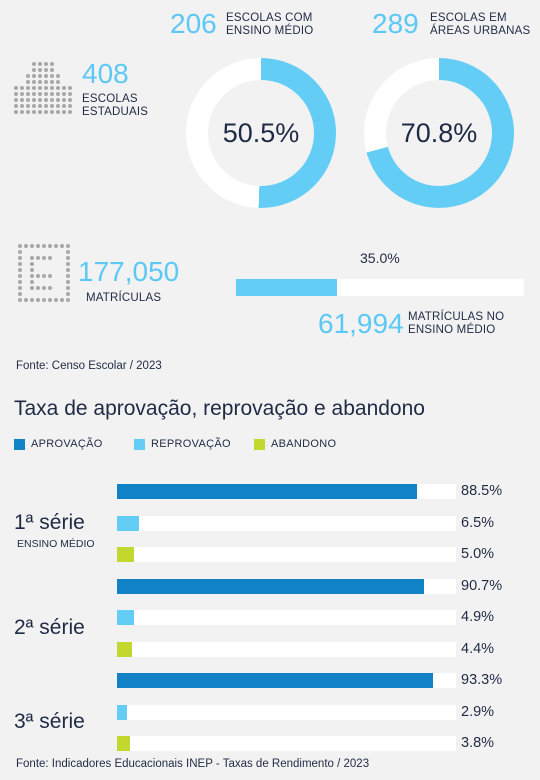  I want to click on legend-item: ABANDONO, so click(295, 444).